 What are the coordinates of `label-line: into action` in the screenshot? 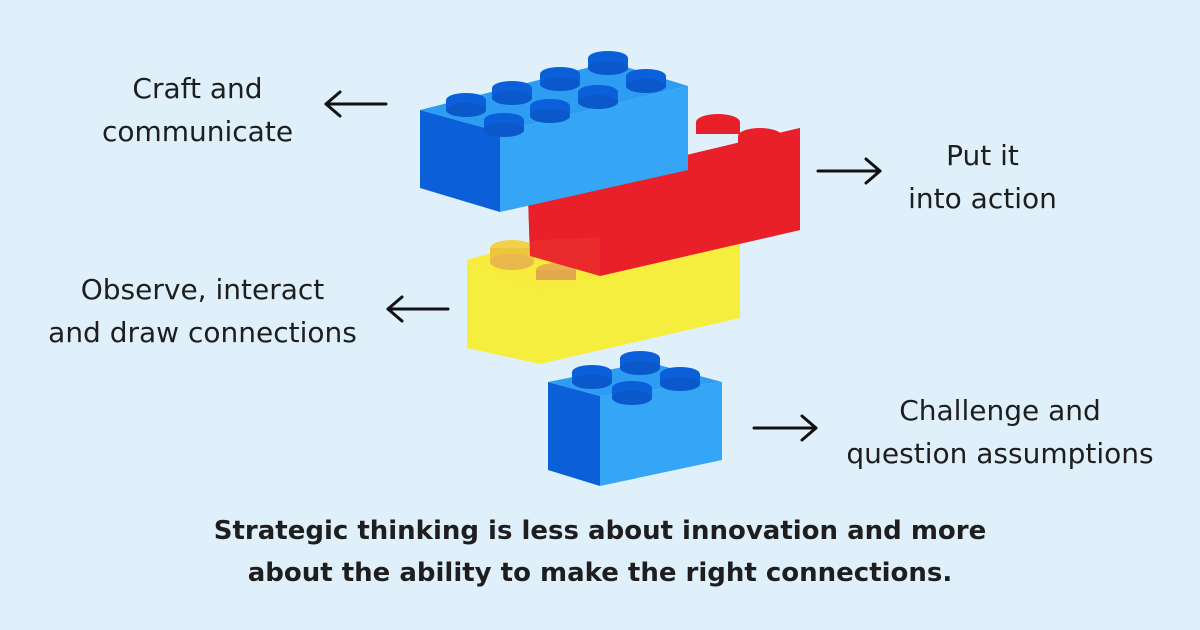 It's located at (982, 198).